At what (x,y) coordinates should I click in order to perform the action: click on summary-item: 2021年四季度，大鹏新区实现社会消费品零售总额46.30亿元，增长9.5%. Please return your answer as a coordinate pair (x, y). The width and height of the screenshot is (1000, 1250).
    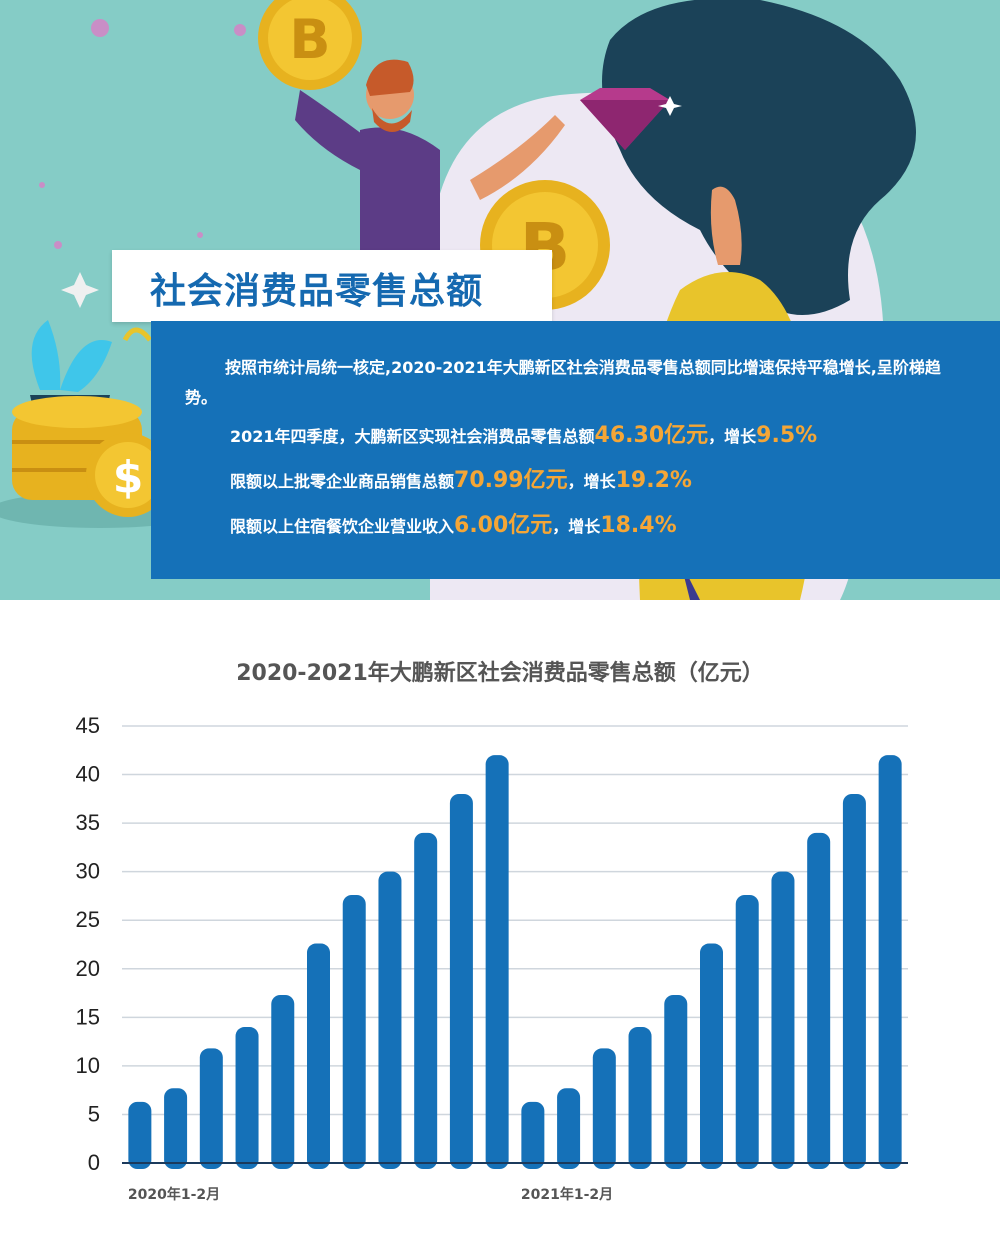
    Looking at the image, I should click on (524, 435).